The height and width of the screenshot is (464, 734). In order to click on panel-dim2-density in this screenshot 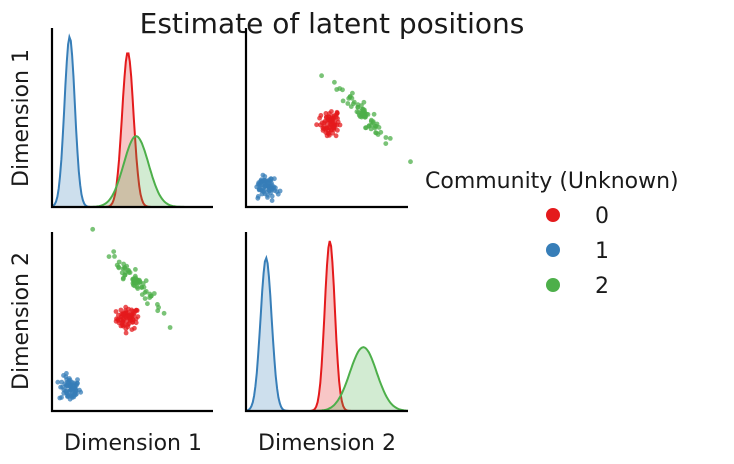, I will do `click(327, 326)`.